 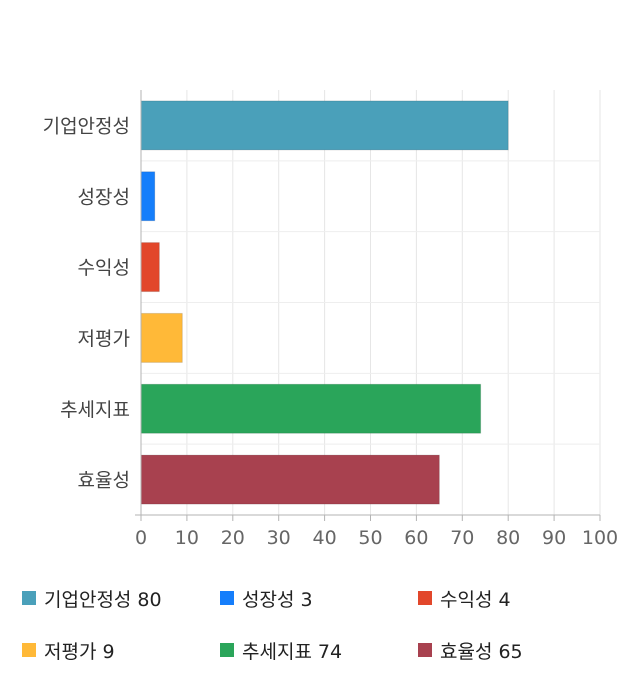 I want to click on legend-label: 추세지표, so click(x=277, y=651).